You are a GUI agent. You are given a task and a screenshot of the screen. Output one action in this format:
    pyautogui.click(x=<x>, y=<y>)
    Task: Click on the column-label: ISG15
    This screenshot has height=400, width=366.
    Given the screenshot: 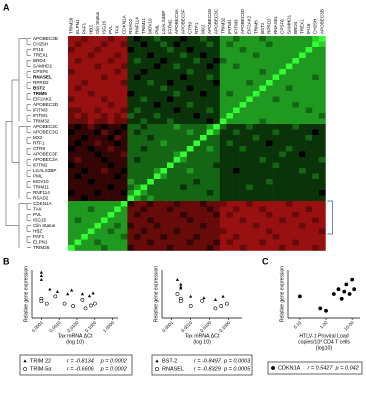 What is the action you would take?
    pyautogui.click(x=104, y=27)
    